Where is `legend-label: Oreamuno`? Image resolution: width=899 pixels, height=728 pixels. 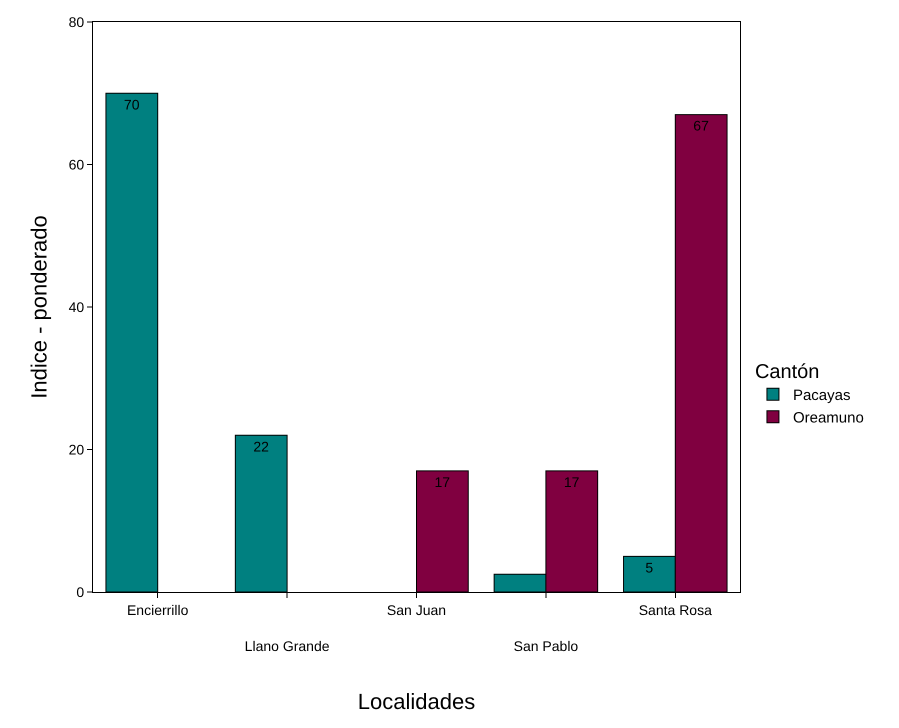
legend-label: Oreamuno is located at coordinates (828, 418).